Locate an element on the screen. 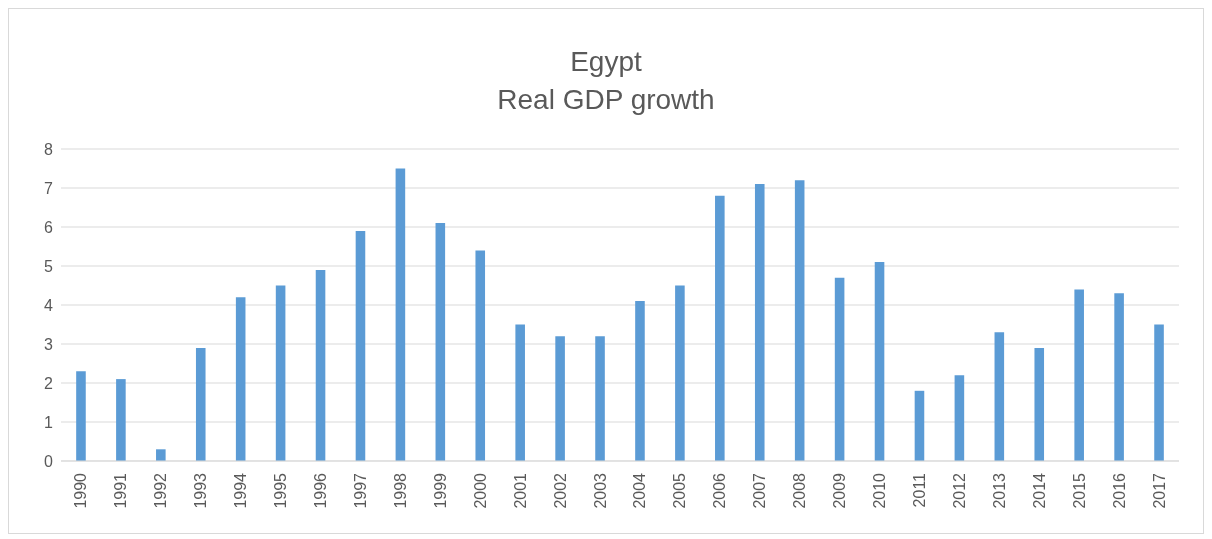  x-tick-label: 2008 is located at coordinates (800, 490).